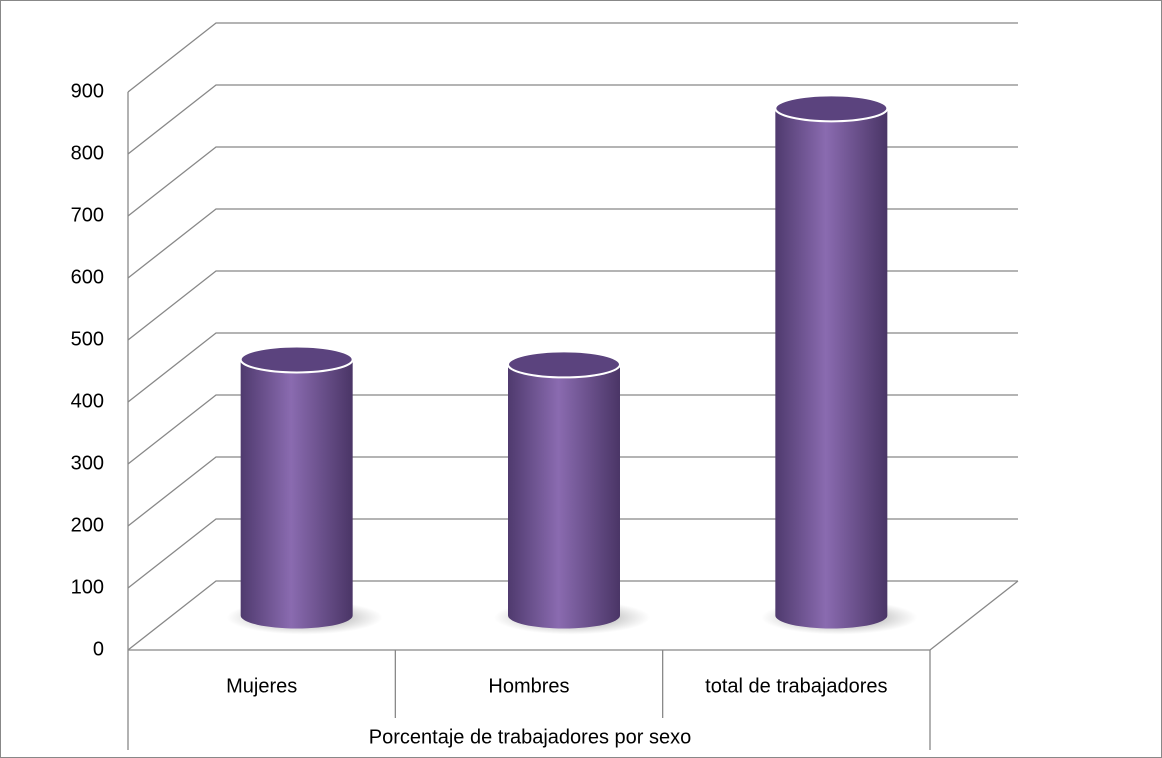 Image resolution: width=1162 pixels, height=758 pixels. What do you see at coordinates (87, 463) in the screenshot?
I see `y-tick-label: 300` at bounding box center [87, 463].